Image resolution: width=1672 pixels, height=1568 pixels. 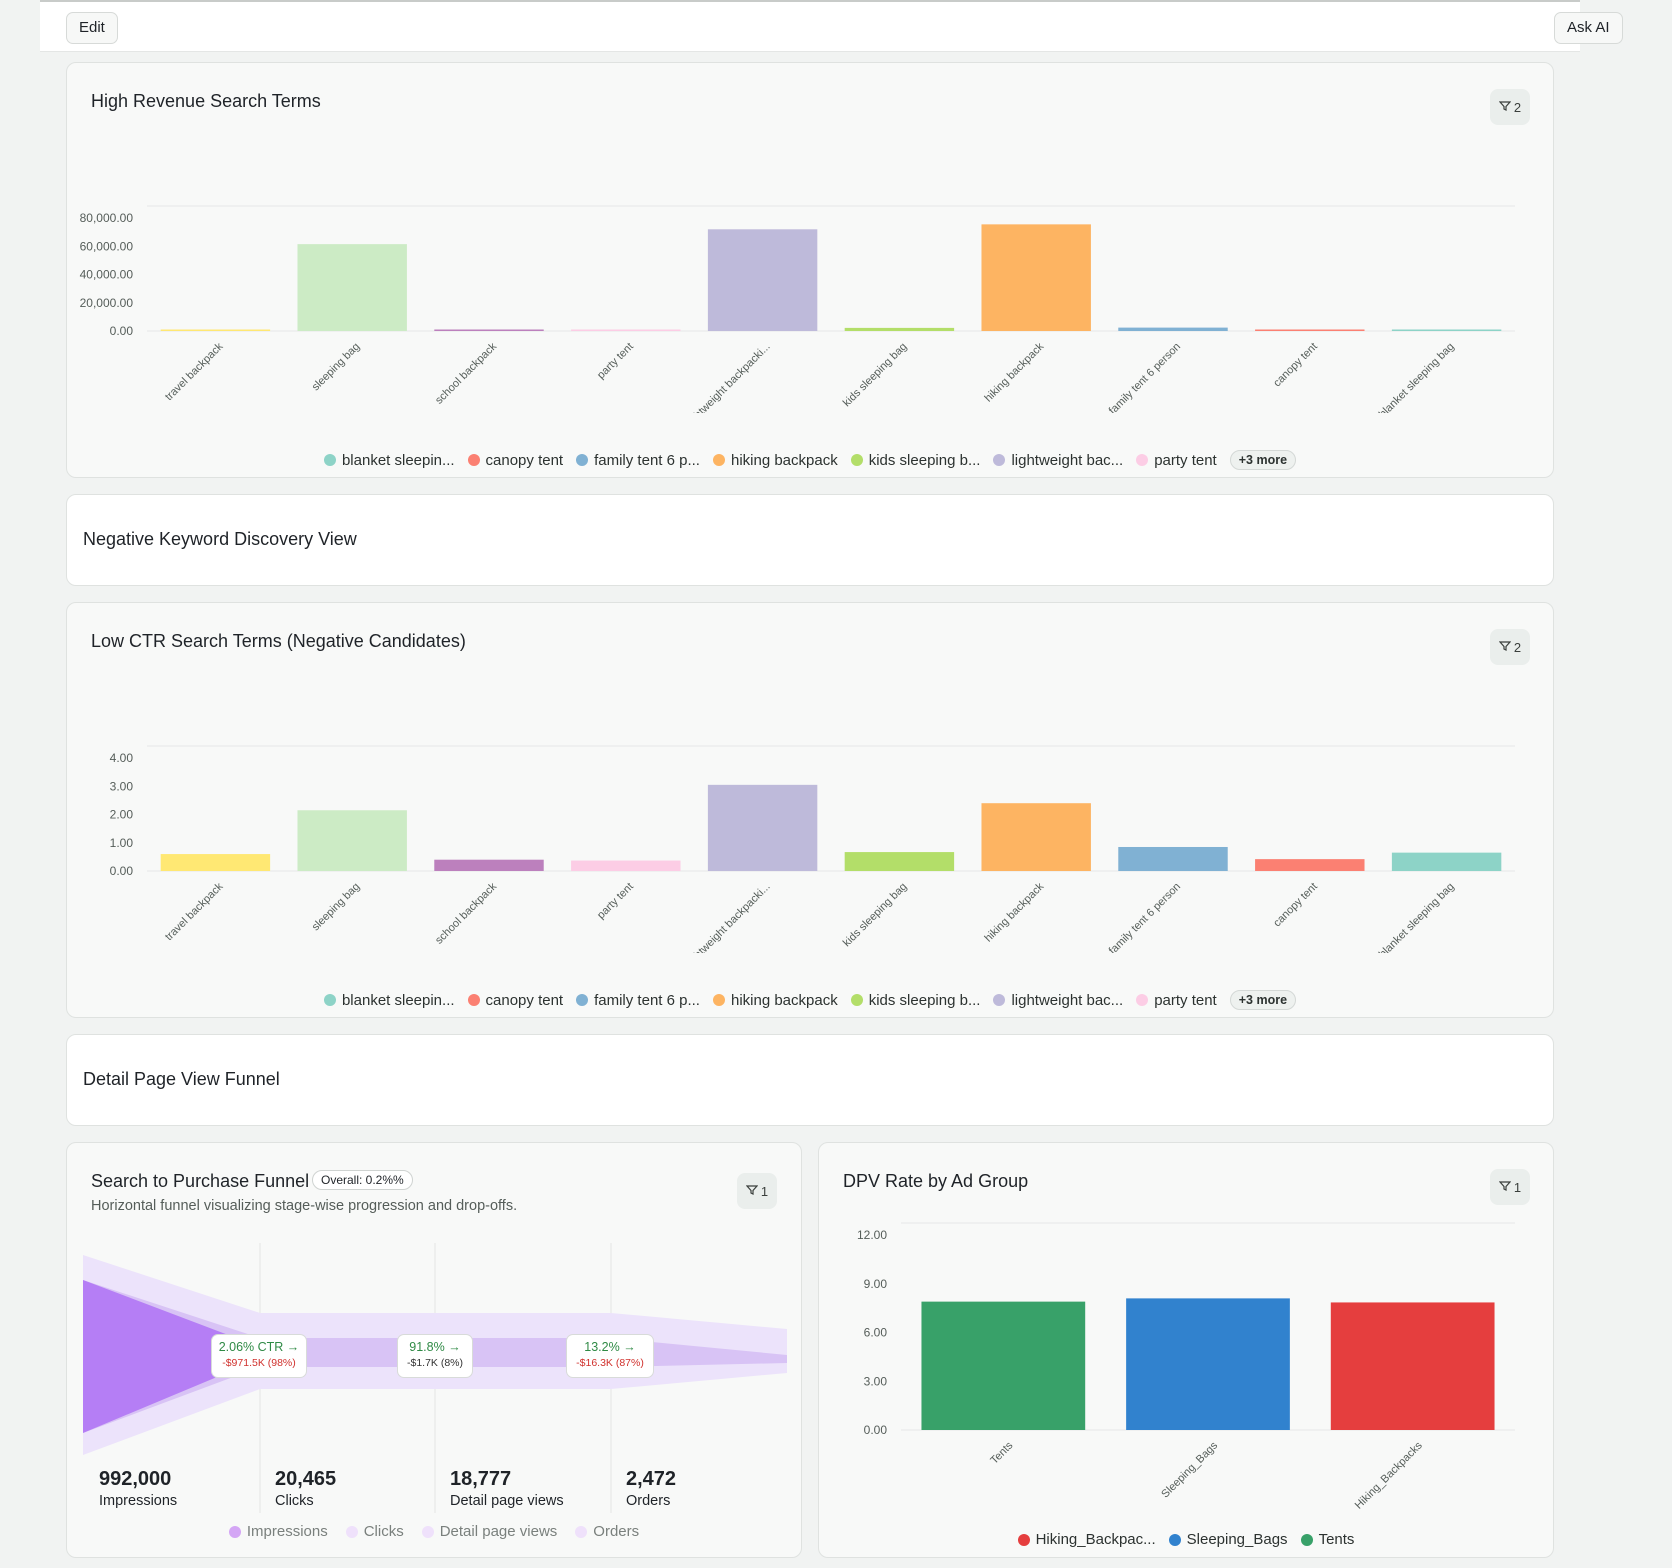 What do you see at coordinates (466, 913) in the screenshot?
I see `x-tick-label: school backpack` at bounding box center [466, 913].